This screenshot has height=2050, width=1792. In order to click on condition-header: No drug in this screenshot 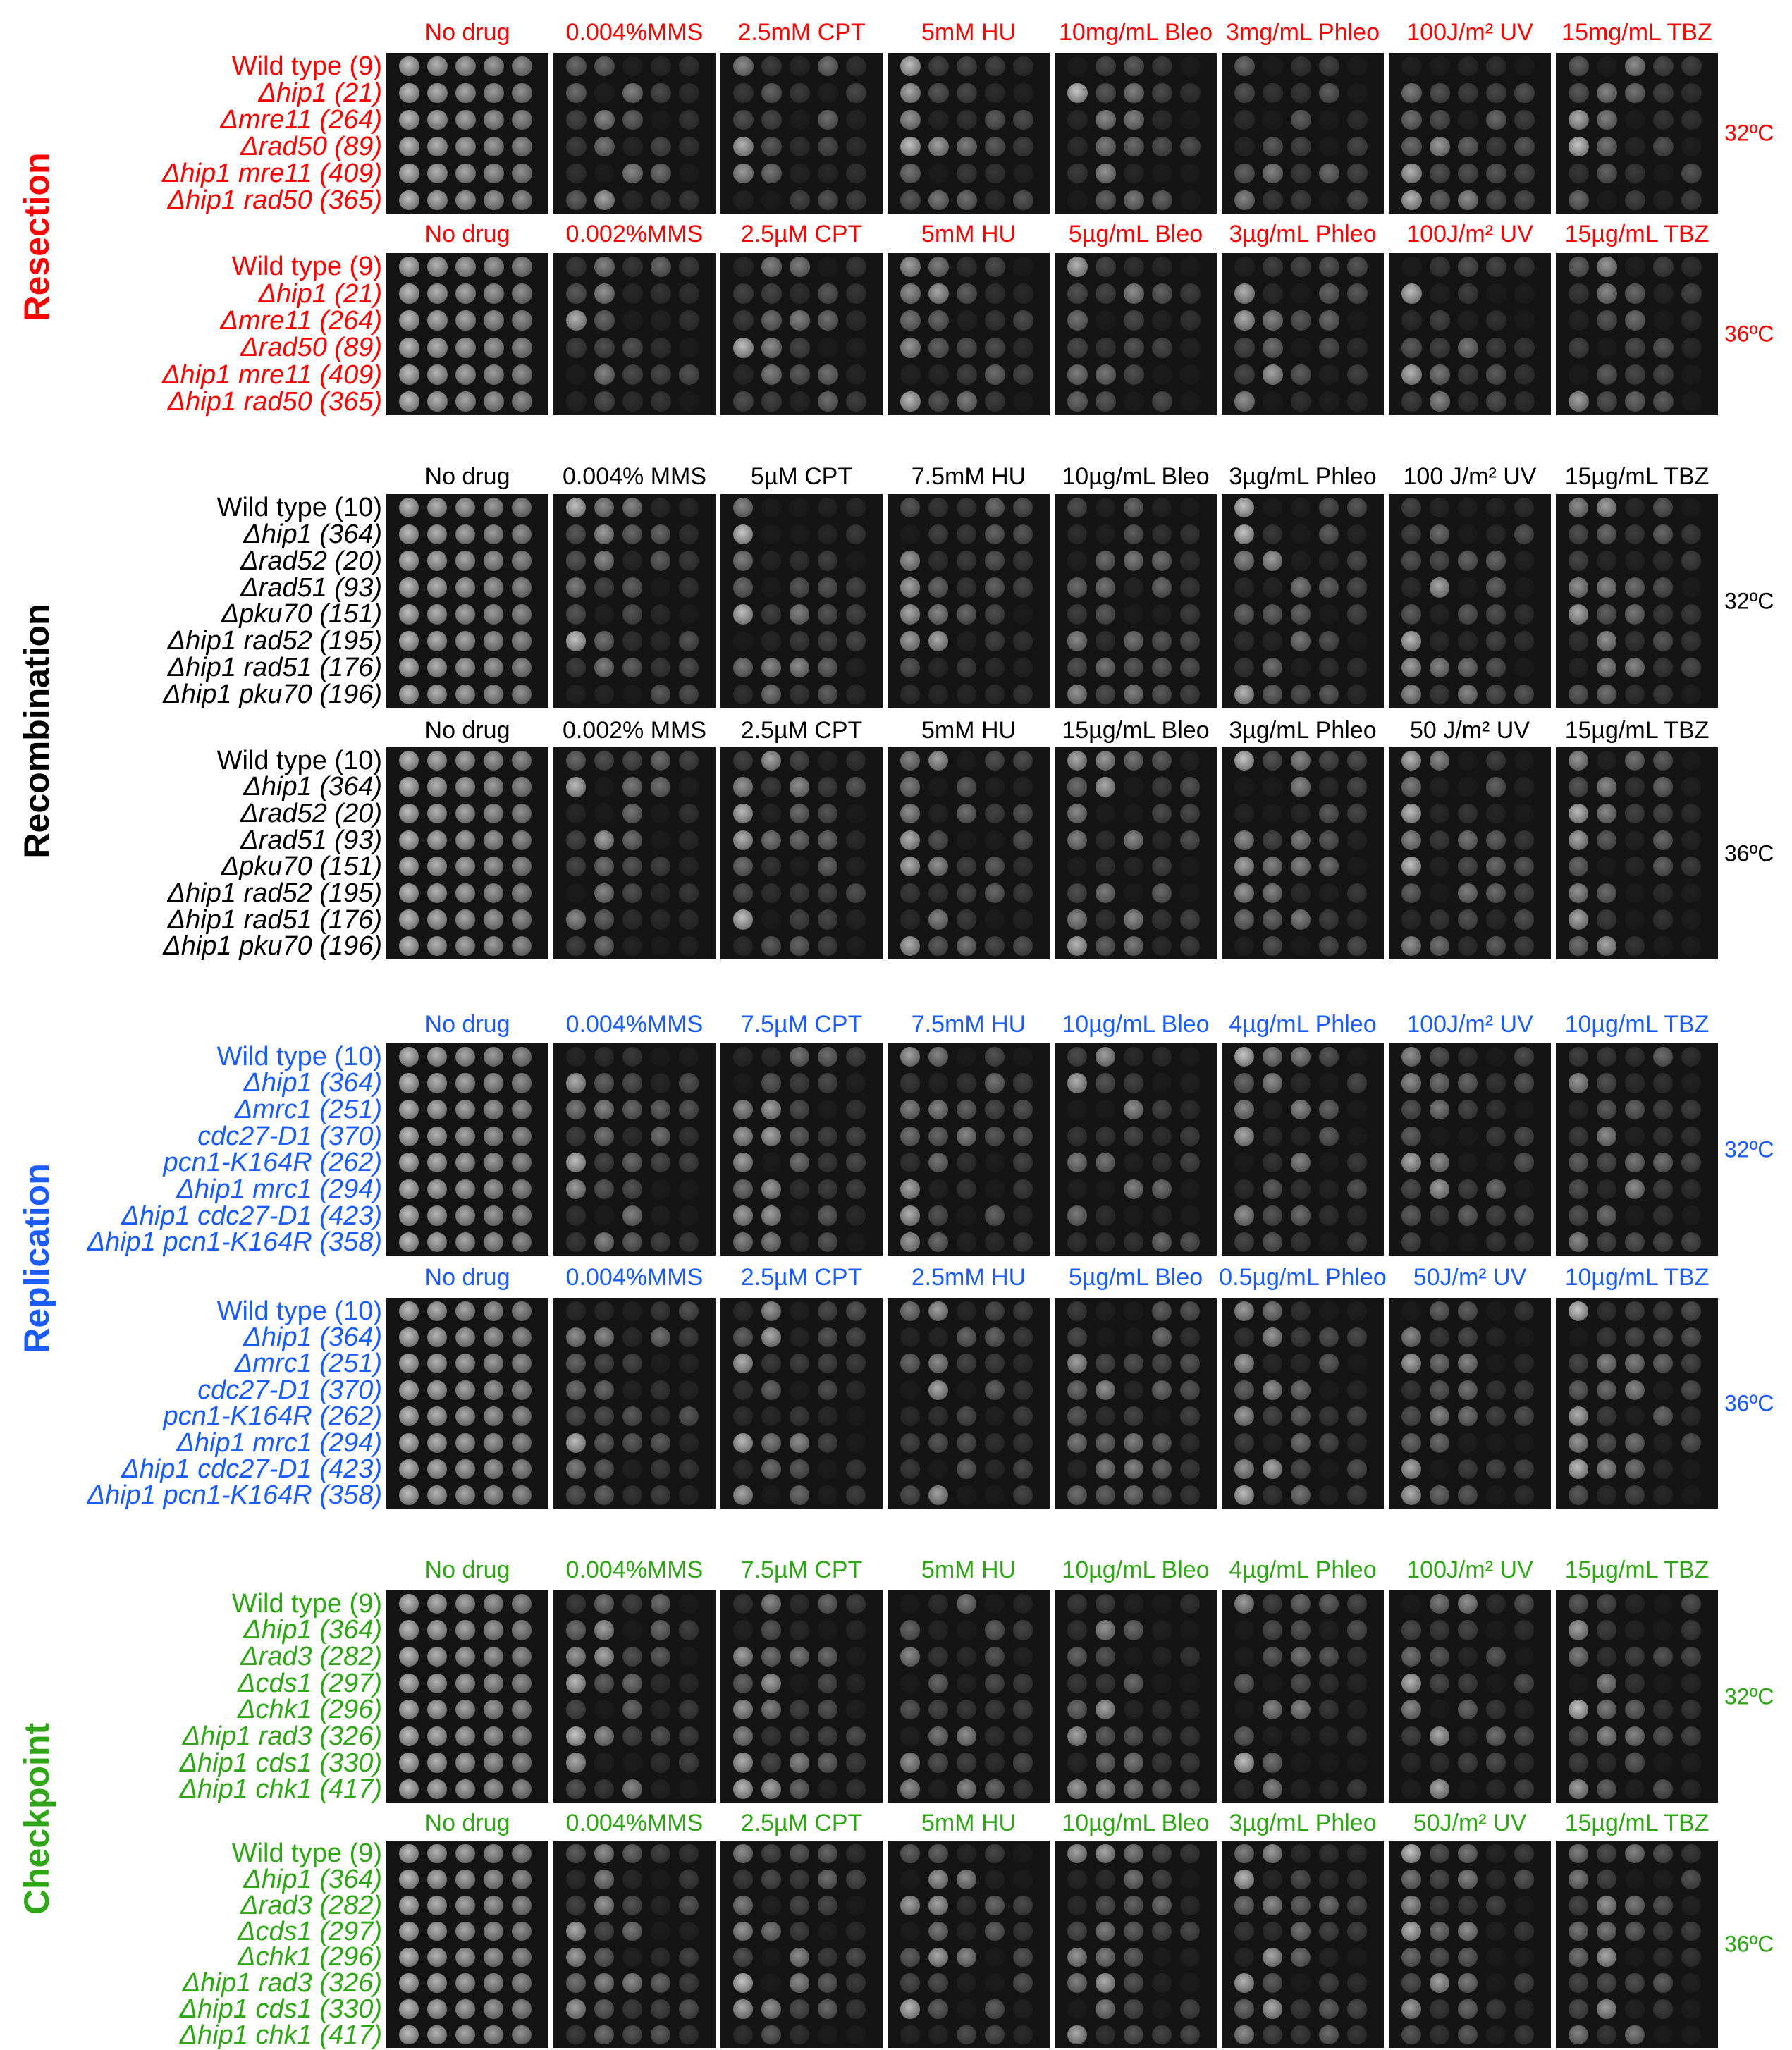, I will do `click(467, 1024)`.